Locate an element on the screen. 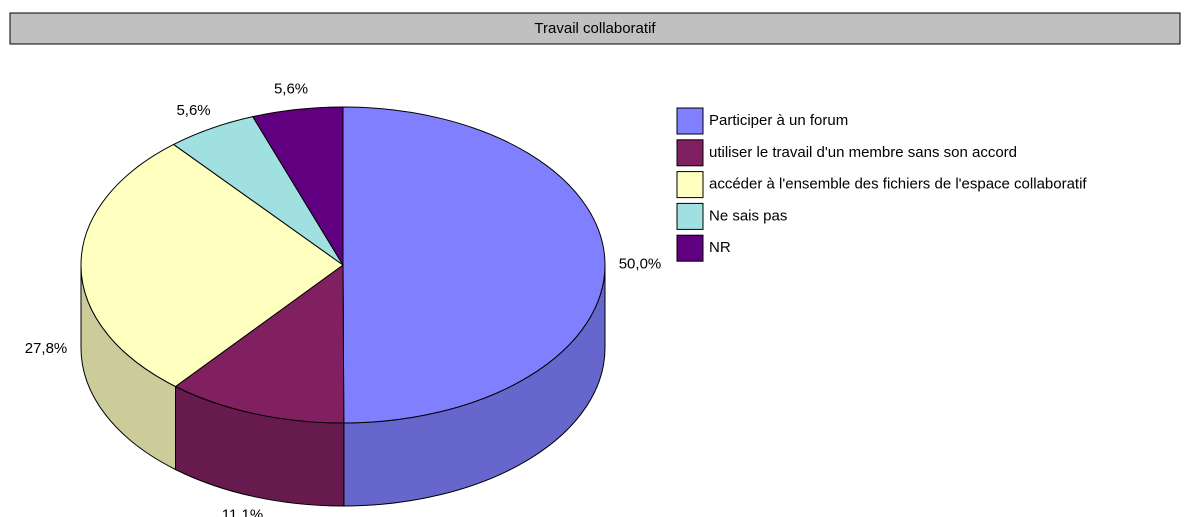 This screenshot has height=517, width=1190. legend-label: Participer à un forum is located at coordinates (778, 120).